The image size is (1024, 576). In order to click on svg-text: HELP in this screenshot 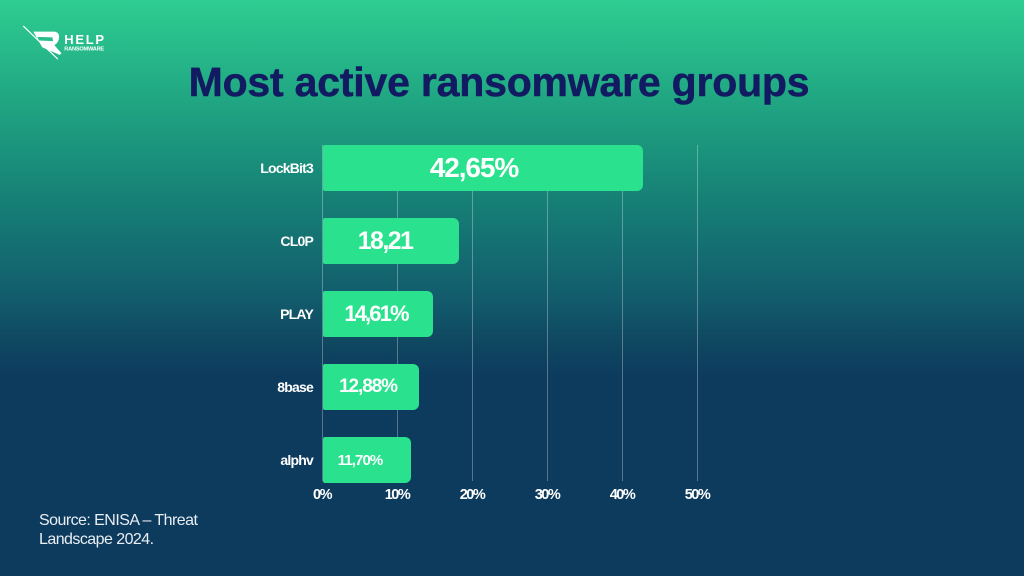, I will do `click(84, 39)`.